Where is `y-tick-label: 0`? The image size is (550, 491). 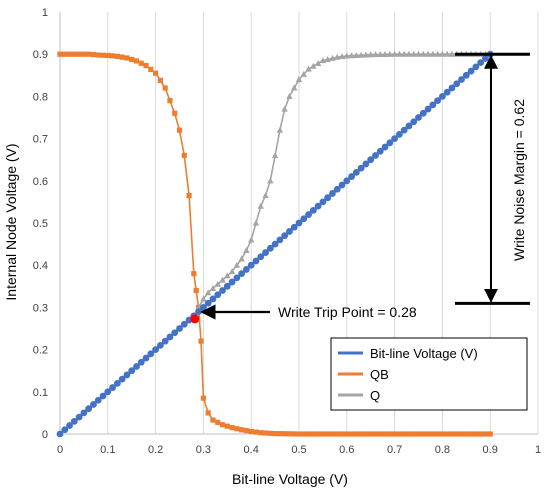
y-tick-label: 0 is located at coordinates (45, 435).